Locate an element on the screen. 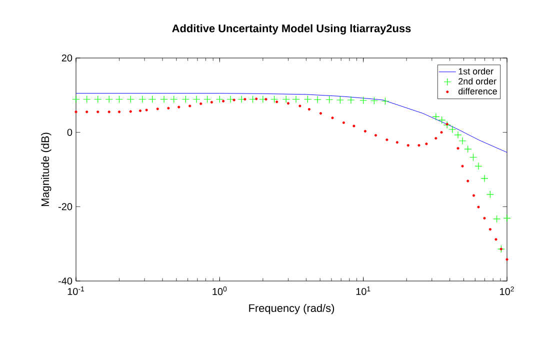 Image resolution: width=560 pixels, height=337 pixels. y-tick-label: 20 is located at coordinates (67, 58).